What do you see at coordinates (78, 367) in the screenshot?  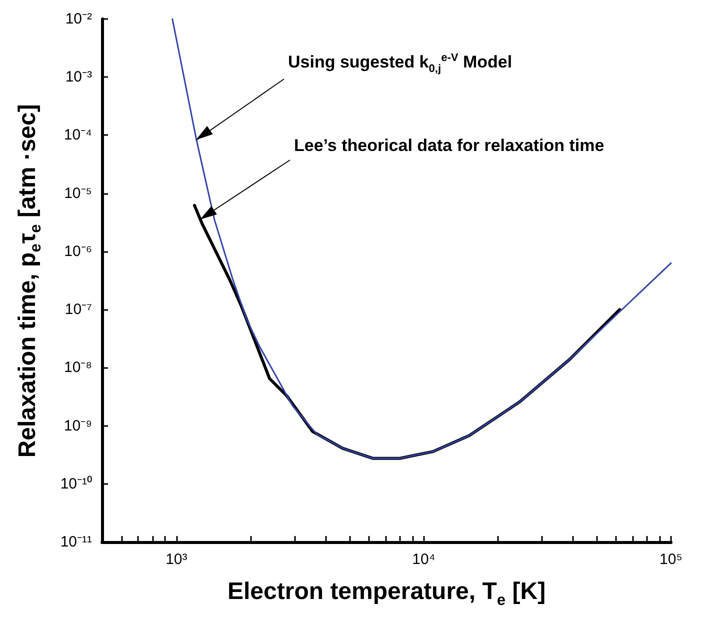 I see `y-tick-label: 10⁻⁸` at bounding box center [78, 367].